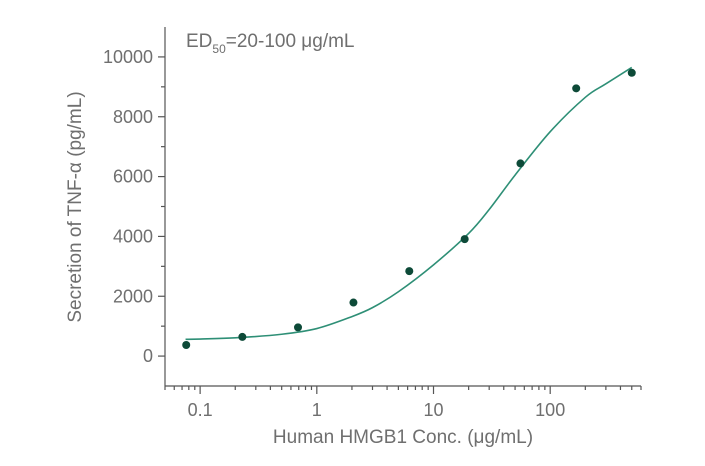  What do you see at coordinates (200, 410) in the screenshot?
I see `x-tick-label: 0.1` at bounding box center [200, 410].